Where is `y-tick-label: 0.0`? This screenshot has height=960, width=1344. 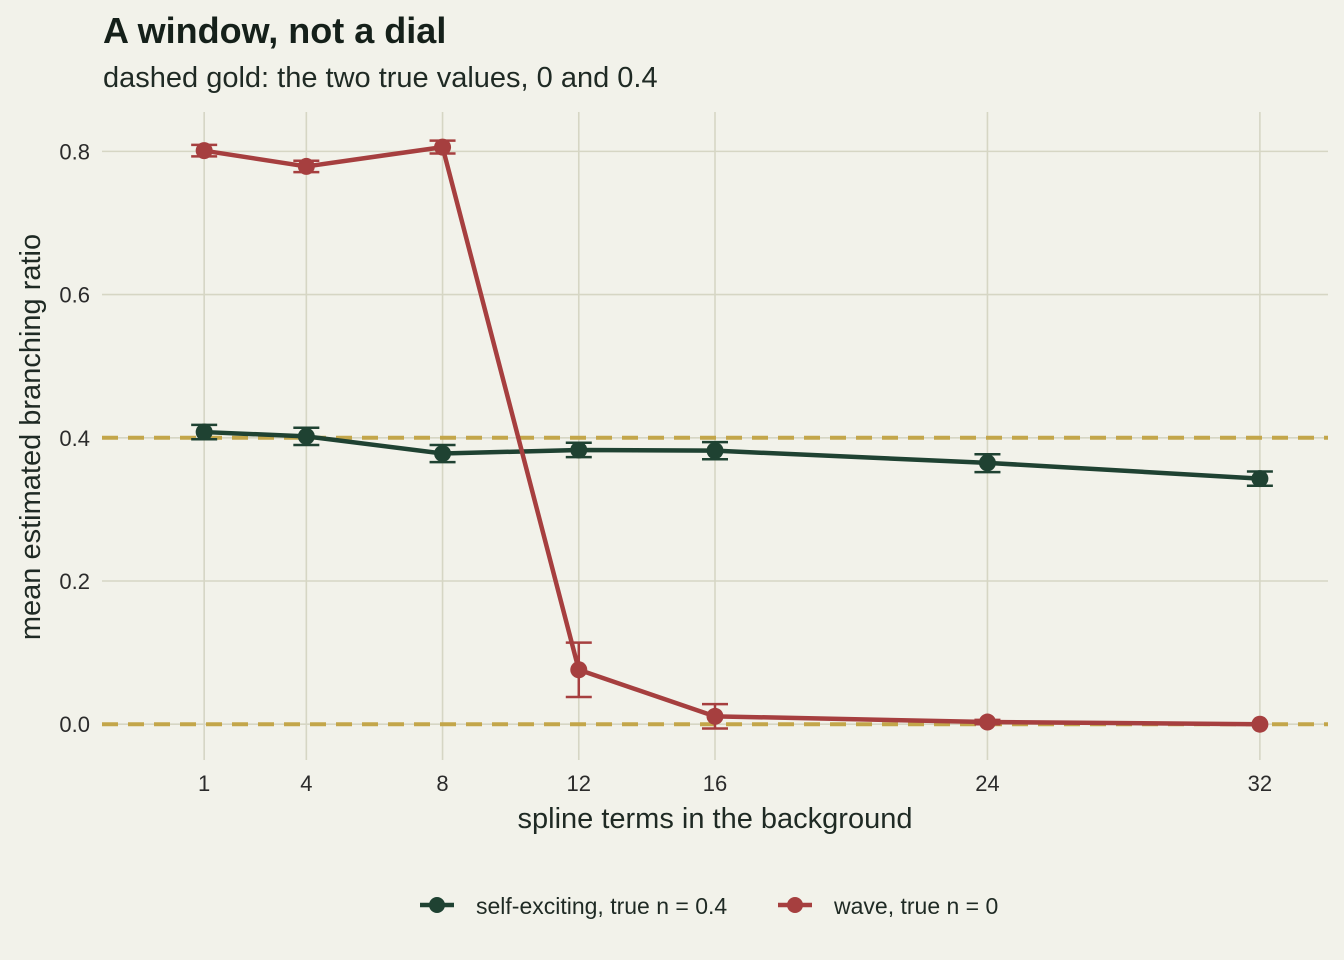 y-tick-label: 0.0 is located at coordinates (74, 724).